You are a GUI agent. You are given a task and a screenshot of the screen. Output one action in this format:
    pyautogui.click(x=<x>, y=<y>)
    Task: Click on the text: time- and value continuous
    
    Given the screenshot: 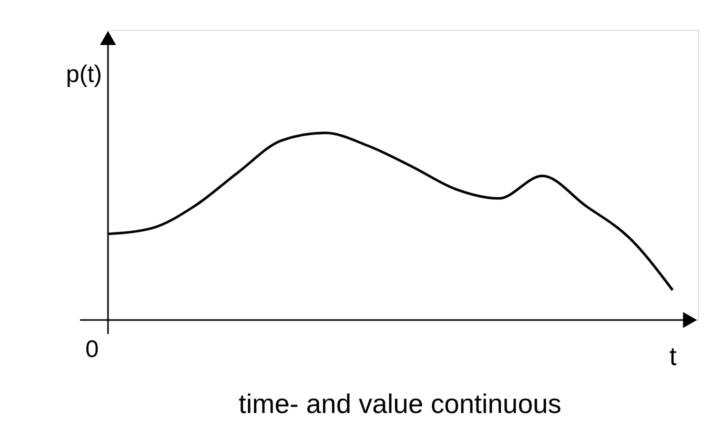 What is the action you would take?
    pyautogui.click(x=400, y=404)
    